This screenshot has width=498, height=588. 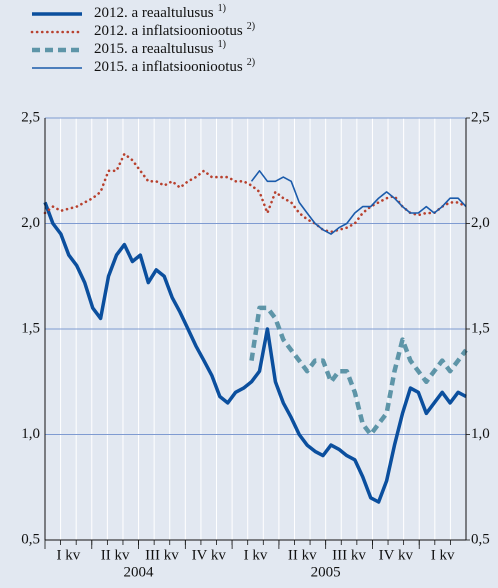 I want to click on y2-tick-label: 1,5, so click(x=480, y=328).